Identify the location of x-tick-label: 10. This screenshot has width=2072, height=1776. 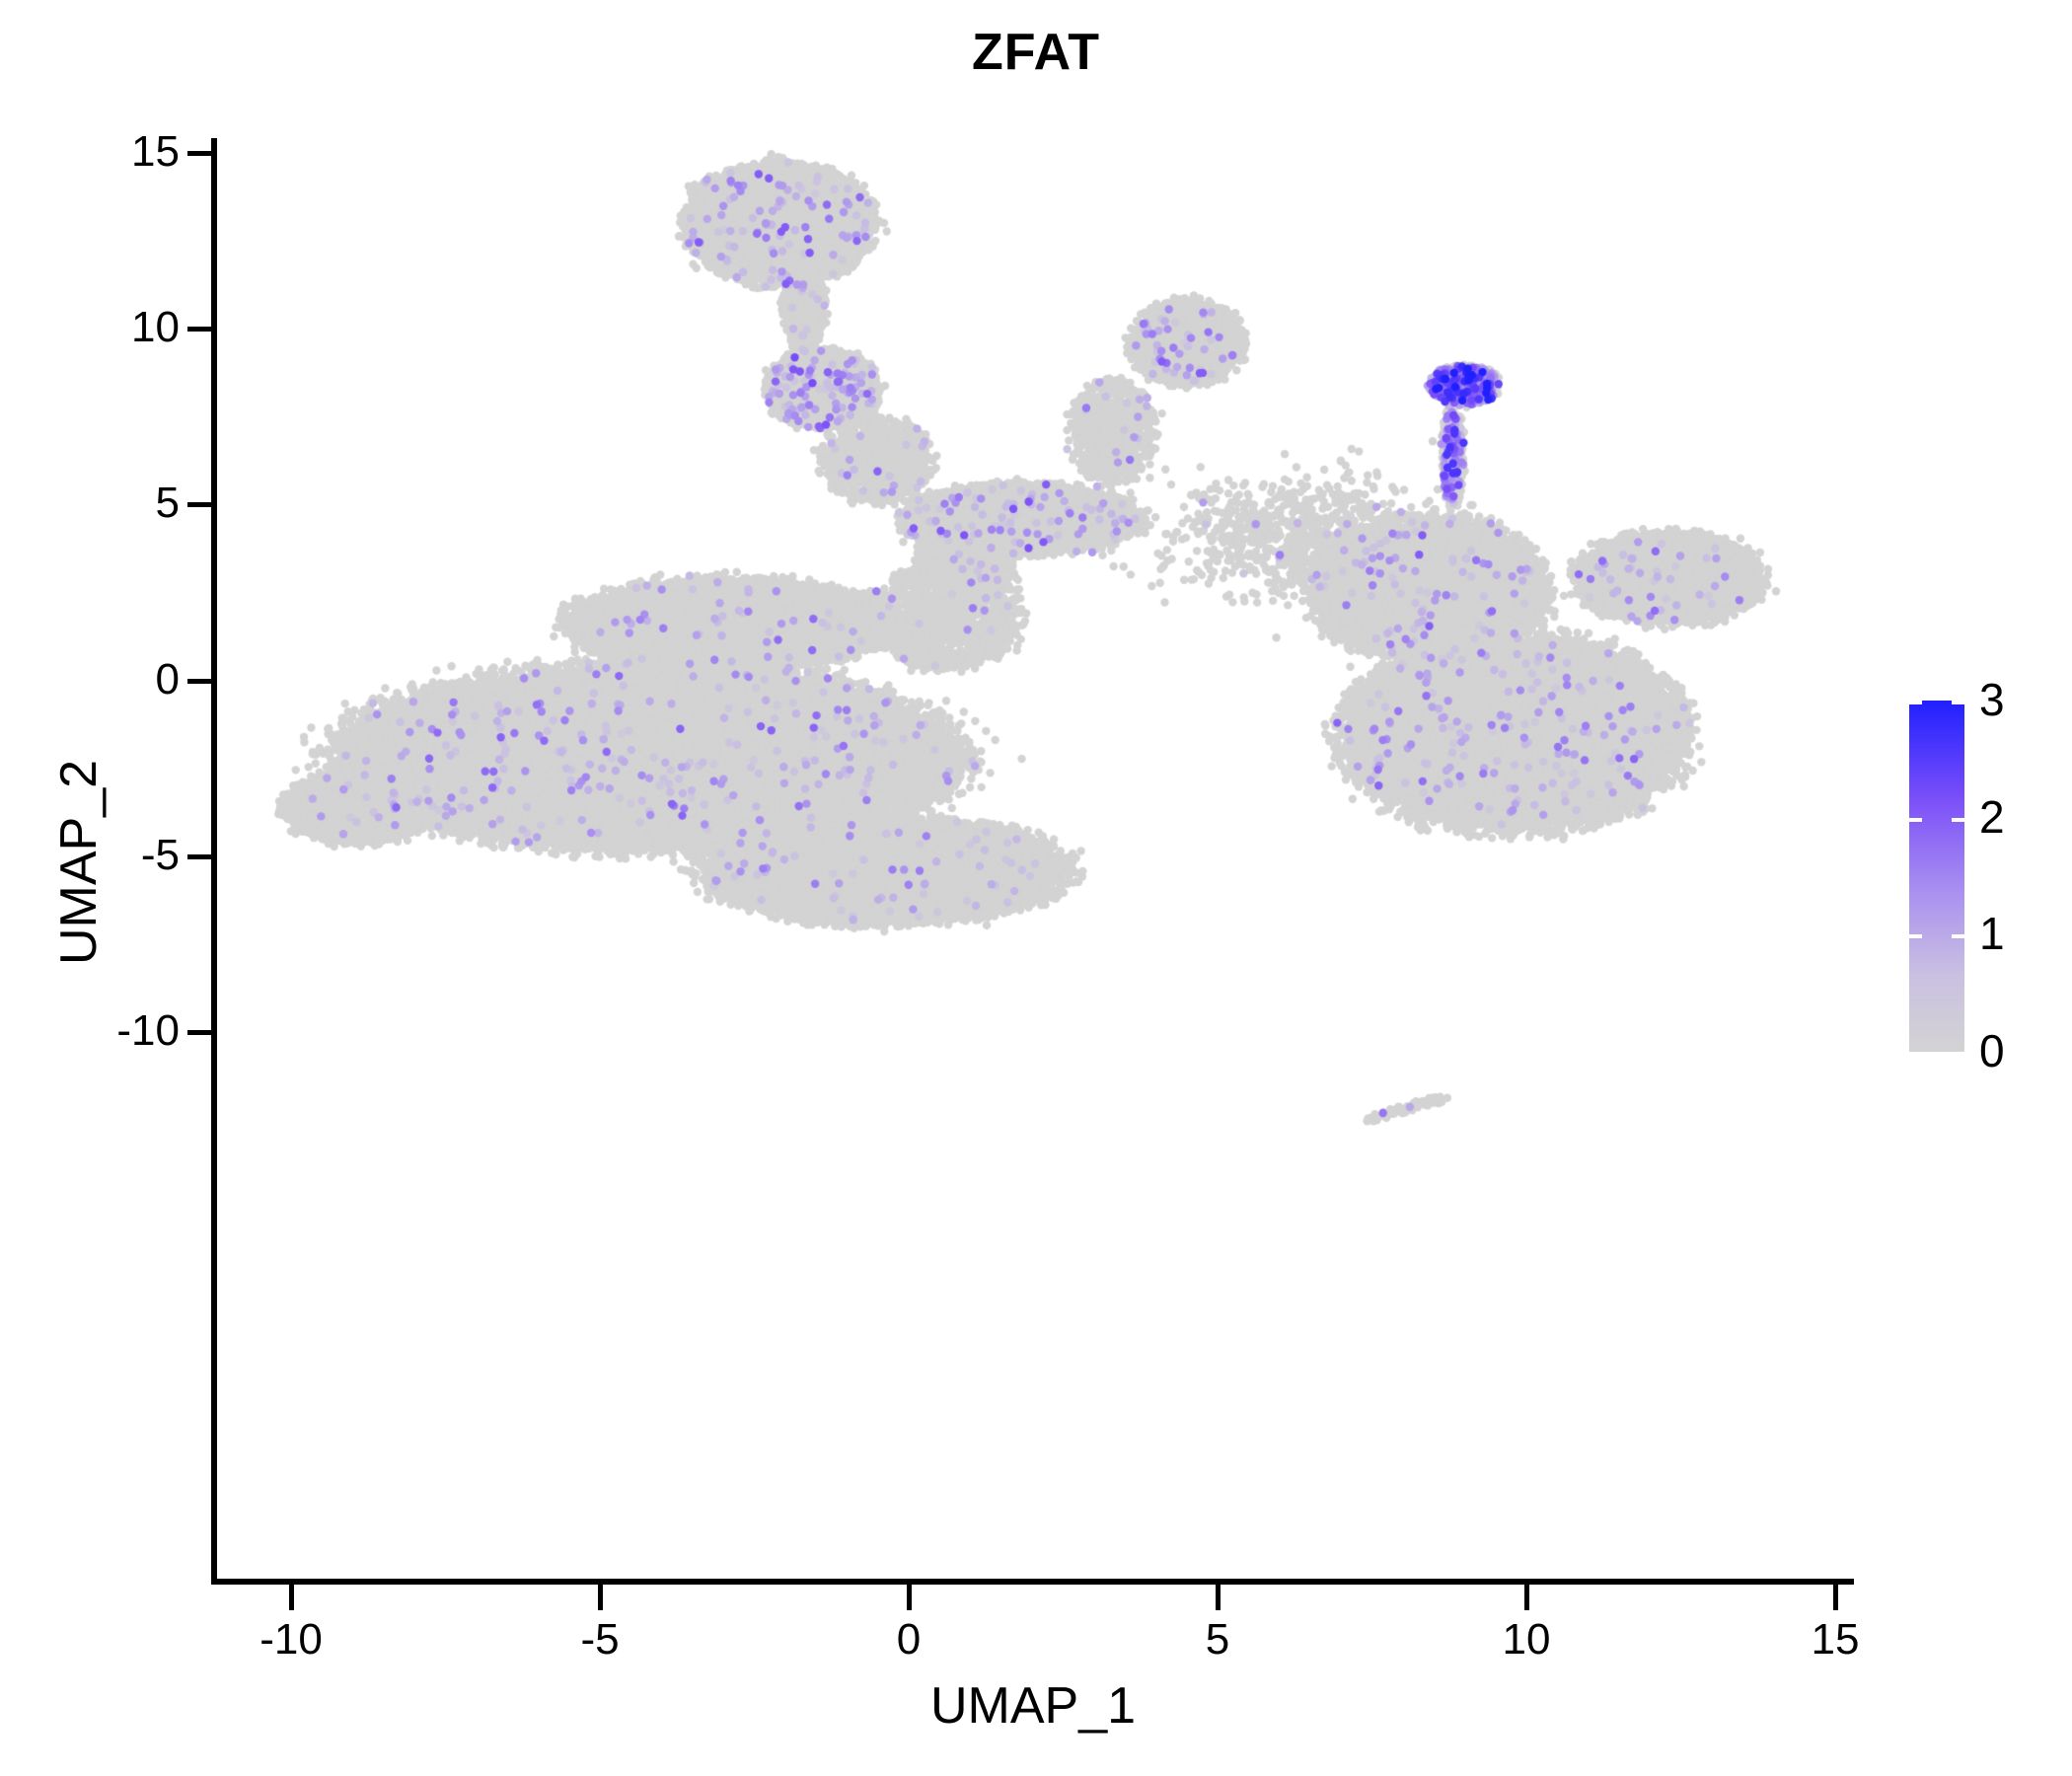
(1527, 1640).